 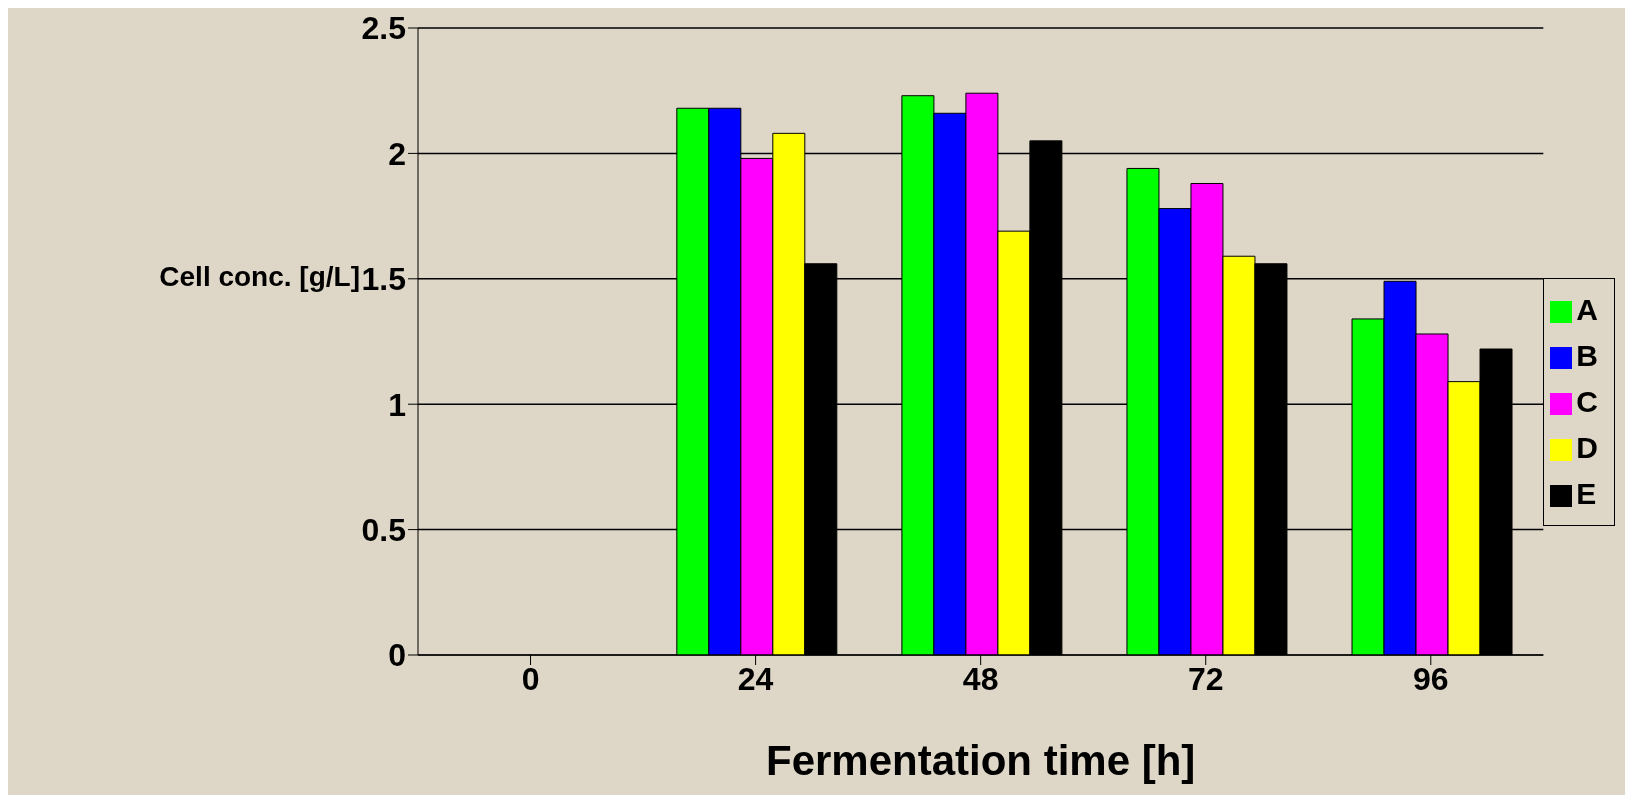 What do you see at coordinates (755, 678) in the screenshot?
I see `x-tick-label: 24` at bounding box center [755, 678].